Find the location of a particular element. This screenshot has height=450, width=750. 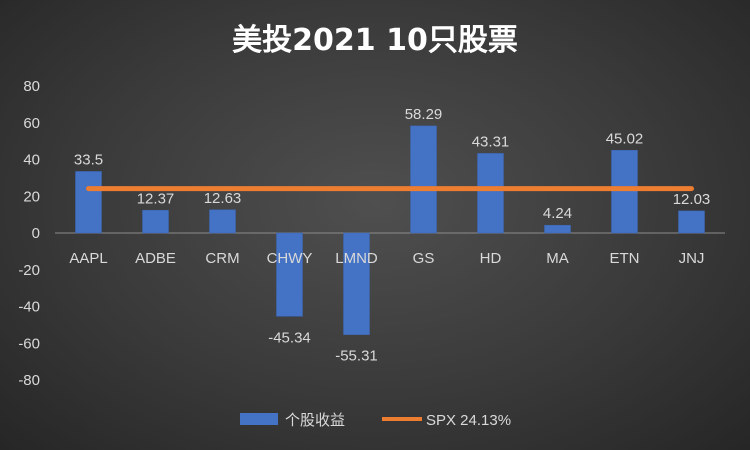

data-label: 12.03 is located at coordinates (692, 199).